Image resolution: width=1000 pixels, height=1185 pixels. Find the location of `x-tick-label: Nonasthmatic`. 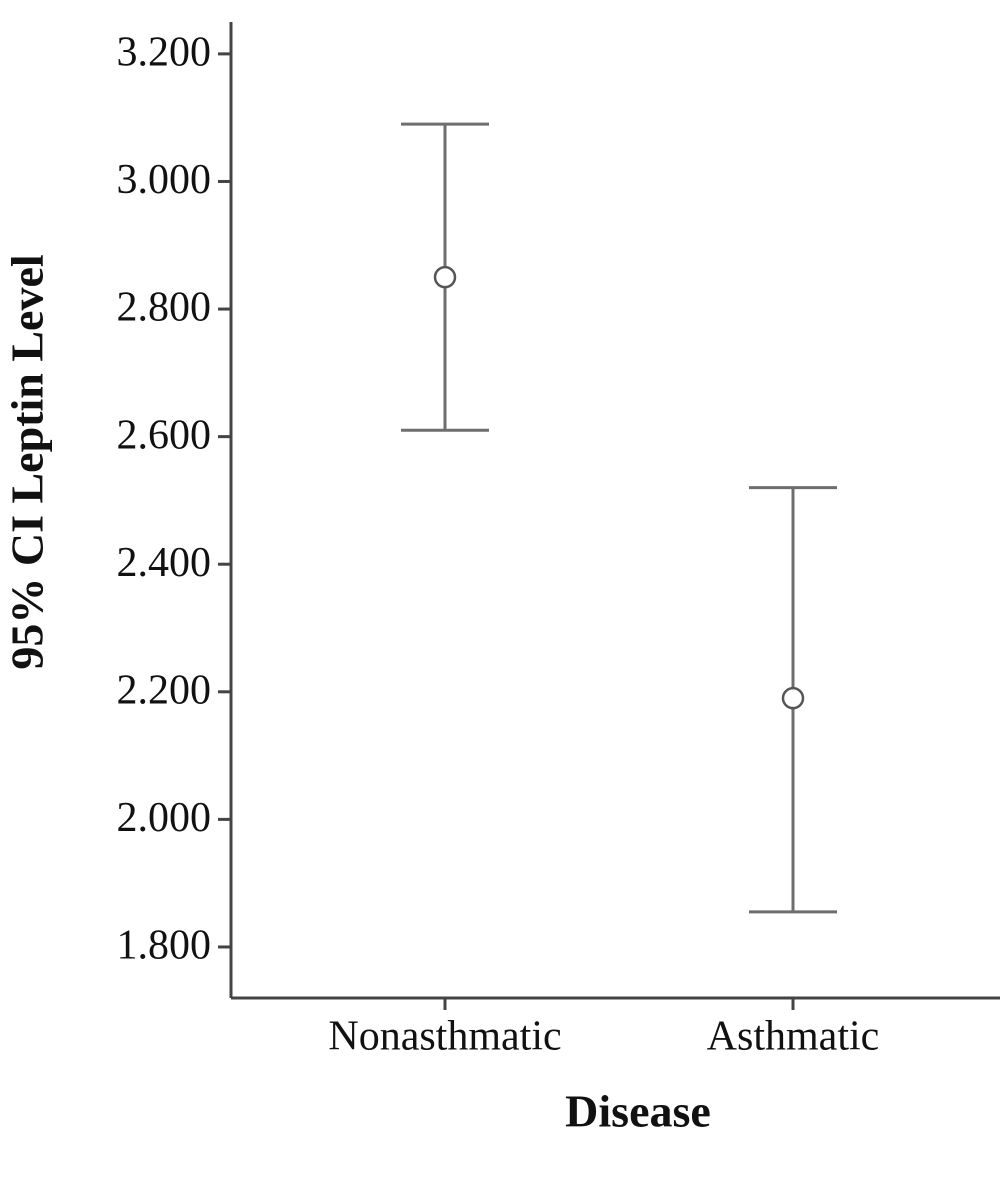

x-tick-label: Nonasthmatic is located at coordinates (444, 1037).